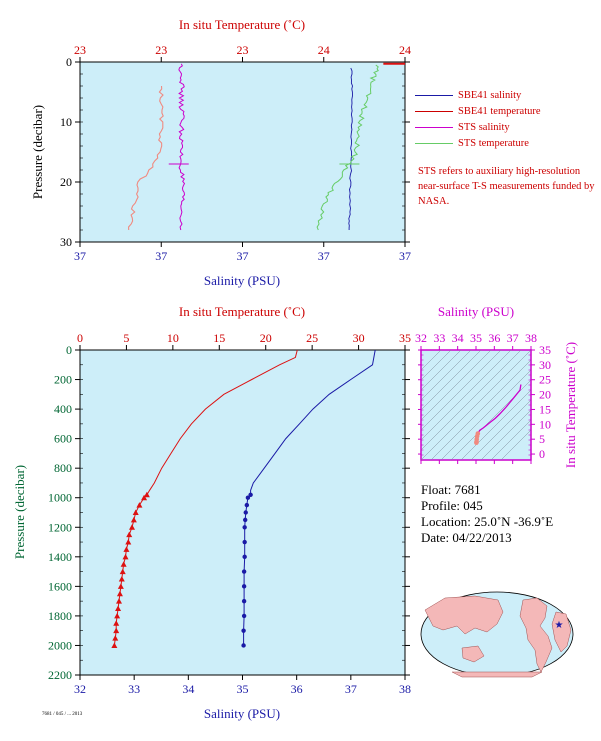 The image size is (601, 741). I want to click on legend-label: STS salinity, so click(484, 127).